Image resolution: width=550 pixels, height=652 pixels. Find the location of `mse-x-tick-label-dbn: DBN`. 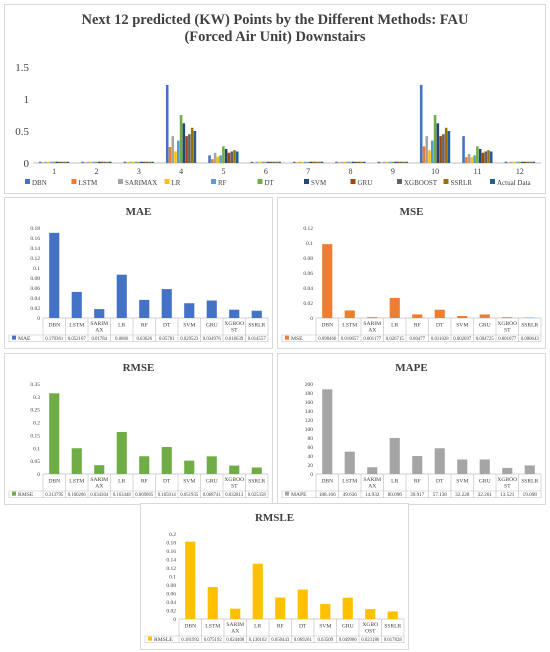

mse-x-tick-label-dbn: DBN is located at coordinates (327, 326).